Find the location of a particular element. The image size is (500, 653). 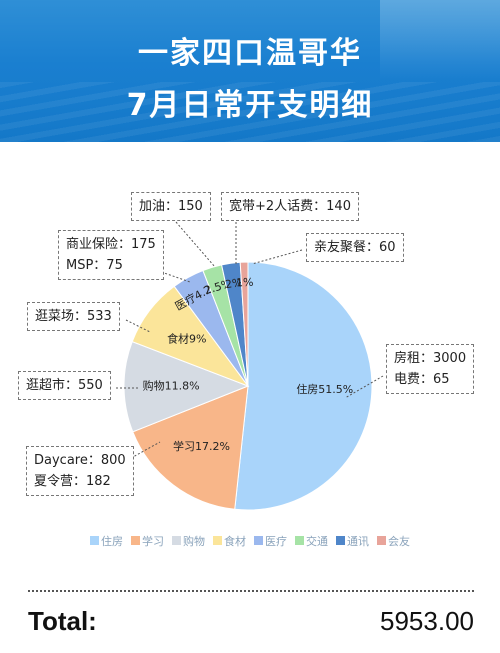

annotation-friends: 亲友聚餐：60 is located at coordinates (355, 247).